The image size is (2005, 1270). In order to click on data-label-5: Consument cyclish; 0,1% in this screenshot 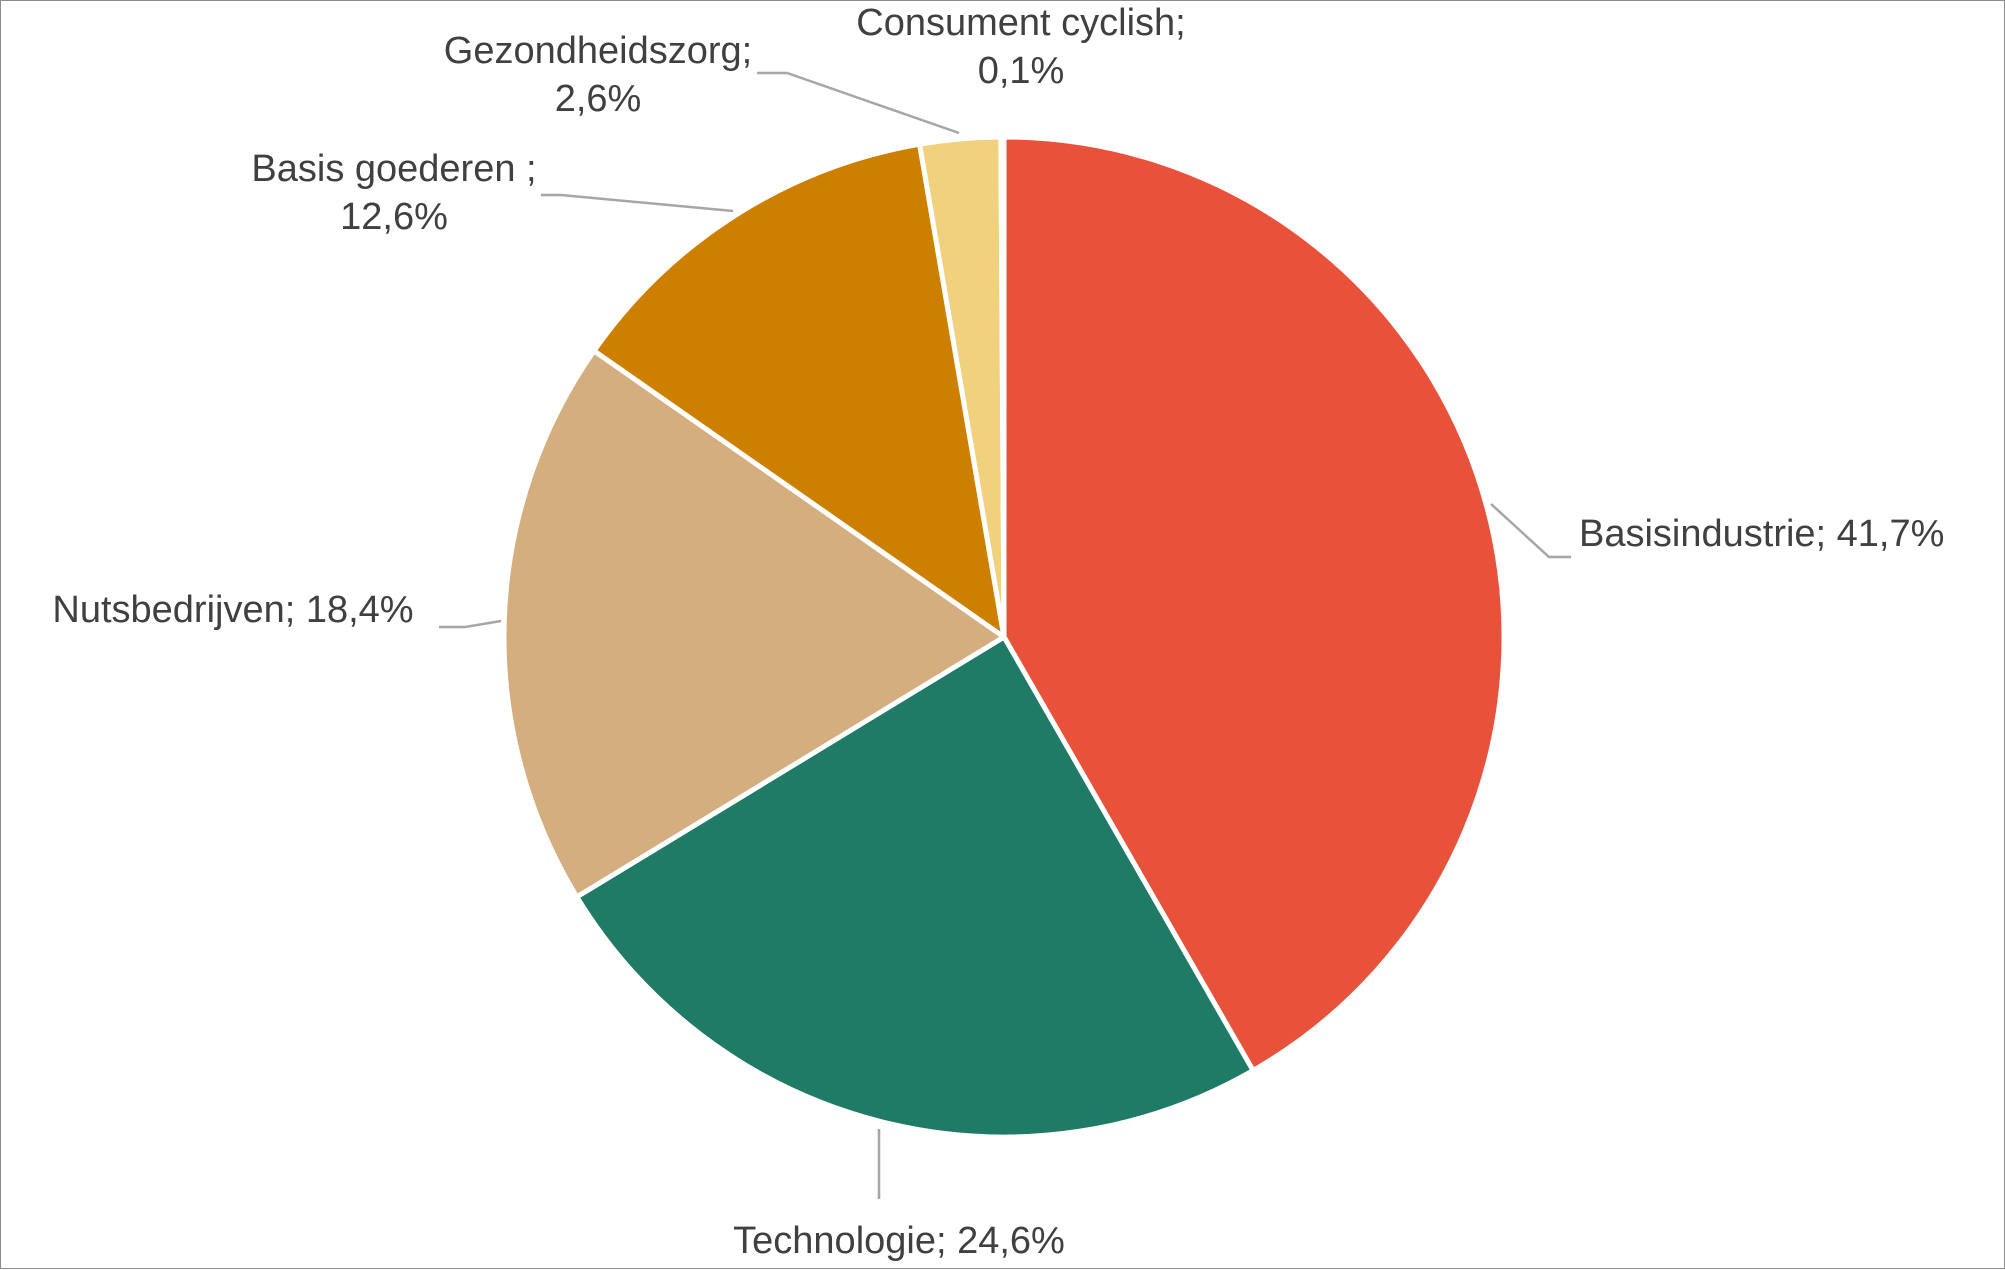, I will do `click(1020, 47)`.